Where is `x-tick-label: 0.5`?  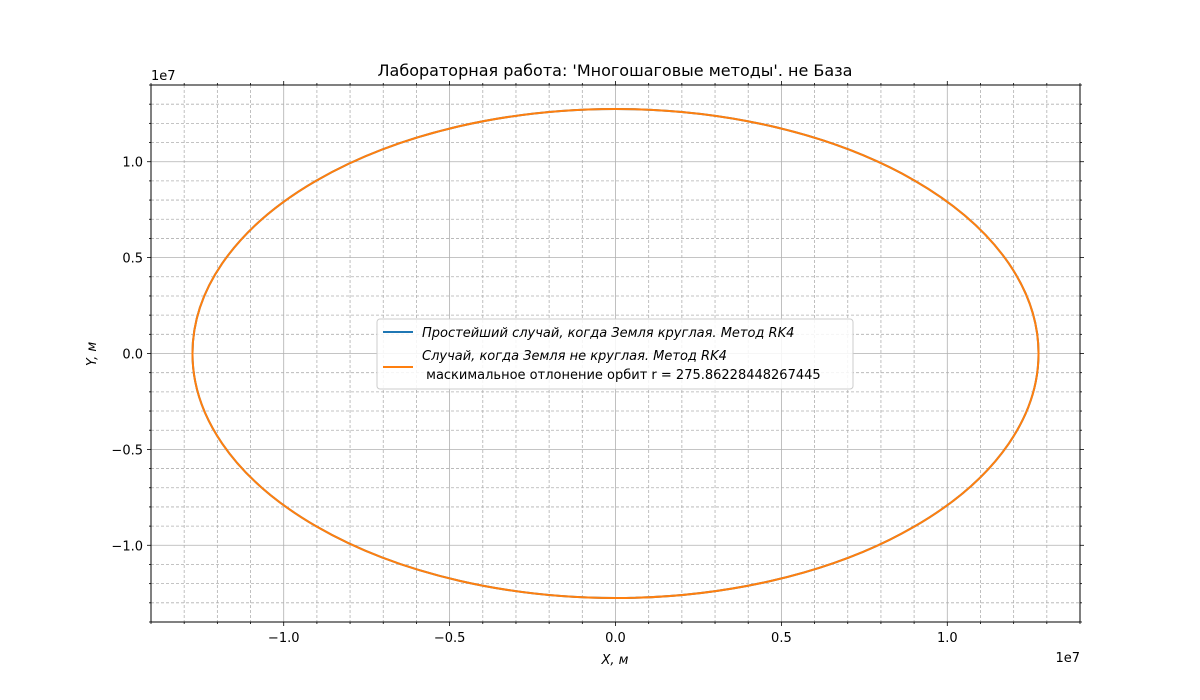 x-tick-label: 0.5 is located at coordinates (781, 638).